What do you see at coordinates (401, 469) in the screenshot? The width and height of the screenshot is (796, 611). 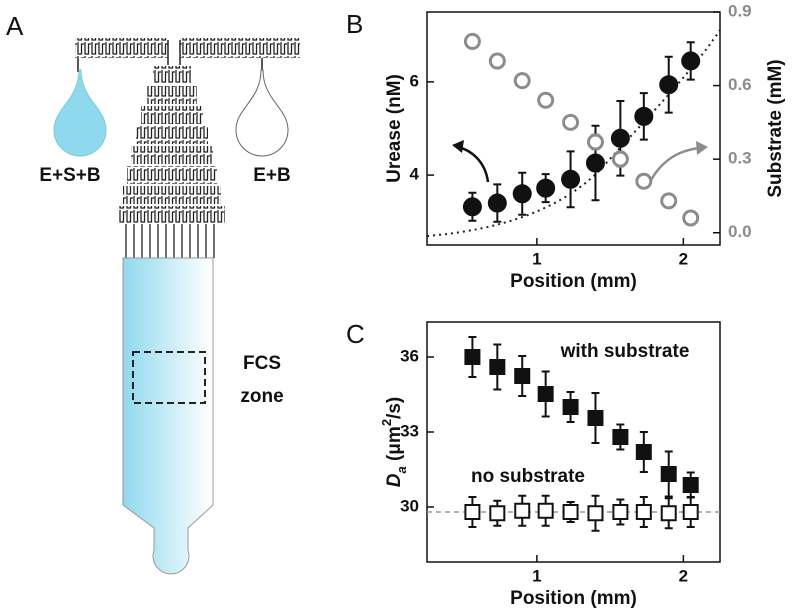 I see `y-axis-label-part: a` at bounding box center [401, 469].